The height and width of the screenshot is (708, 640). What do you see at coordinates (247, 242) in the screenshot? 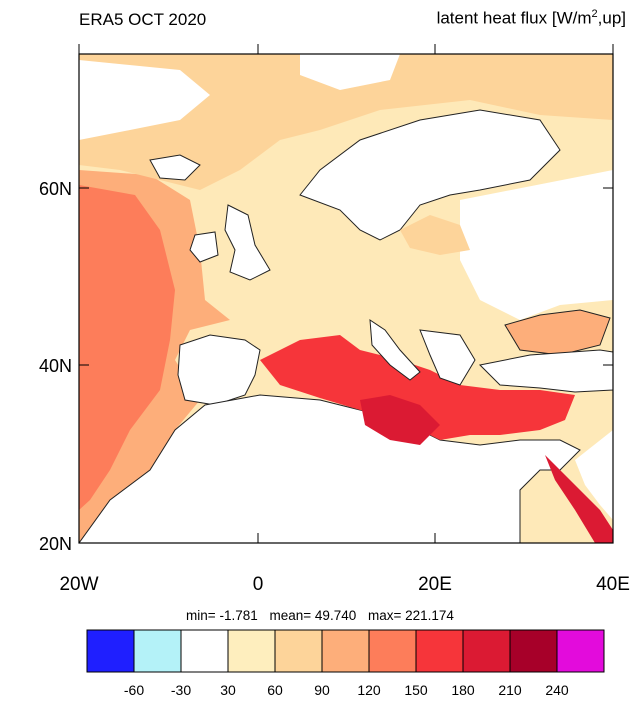
I see `great-britain-land` at bounding box center [247, 242].